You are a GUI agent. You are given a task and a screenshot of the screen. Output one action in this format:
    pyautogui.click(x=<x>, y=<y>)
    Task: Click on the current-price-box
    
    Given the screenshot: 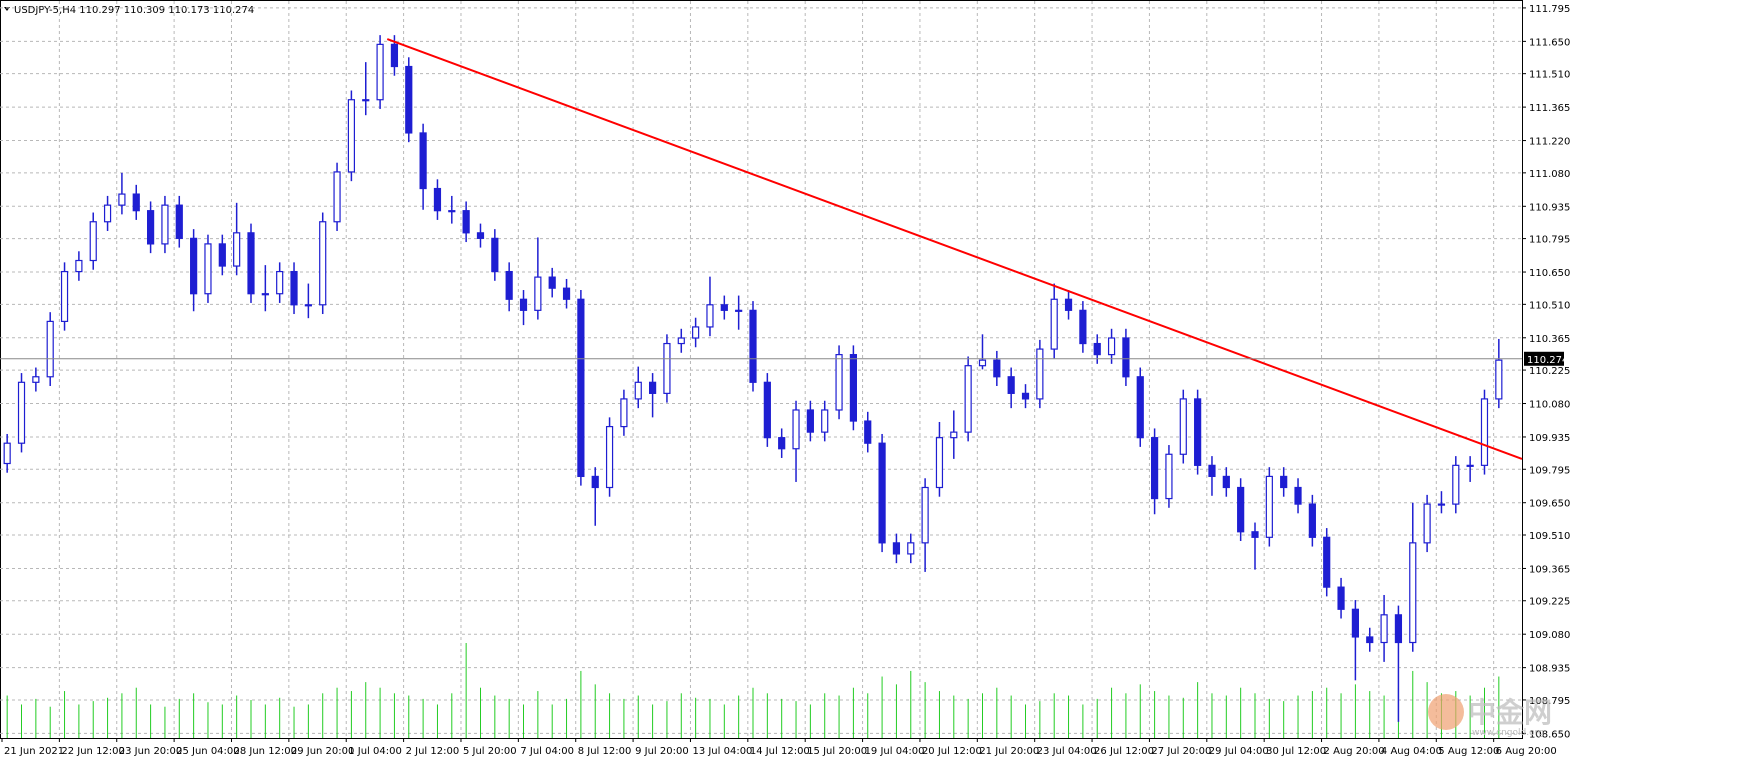 What is the action you would take?
    pyautogui.click(x=1544, y=358)
    